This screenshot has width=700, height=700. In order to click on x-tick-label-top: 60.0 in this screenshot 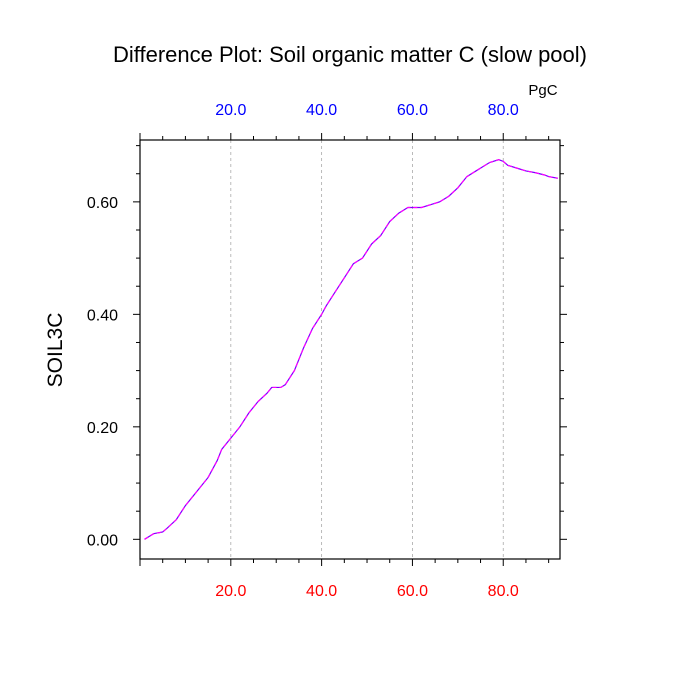, I will do `click(412, 110)`.